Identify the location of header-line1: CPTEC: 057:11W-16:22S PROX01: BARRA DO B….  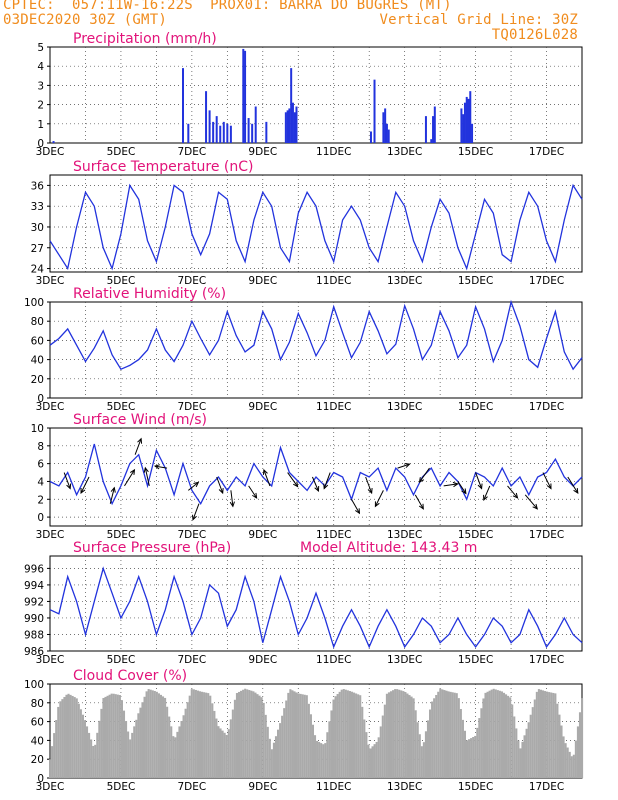
(227, 6).